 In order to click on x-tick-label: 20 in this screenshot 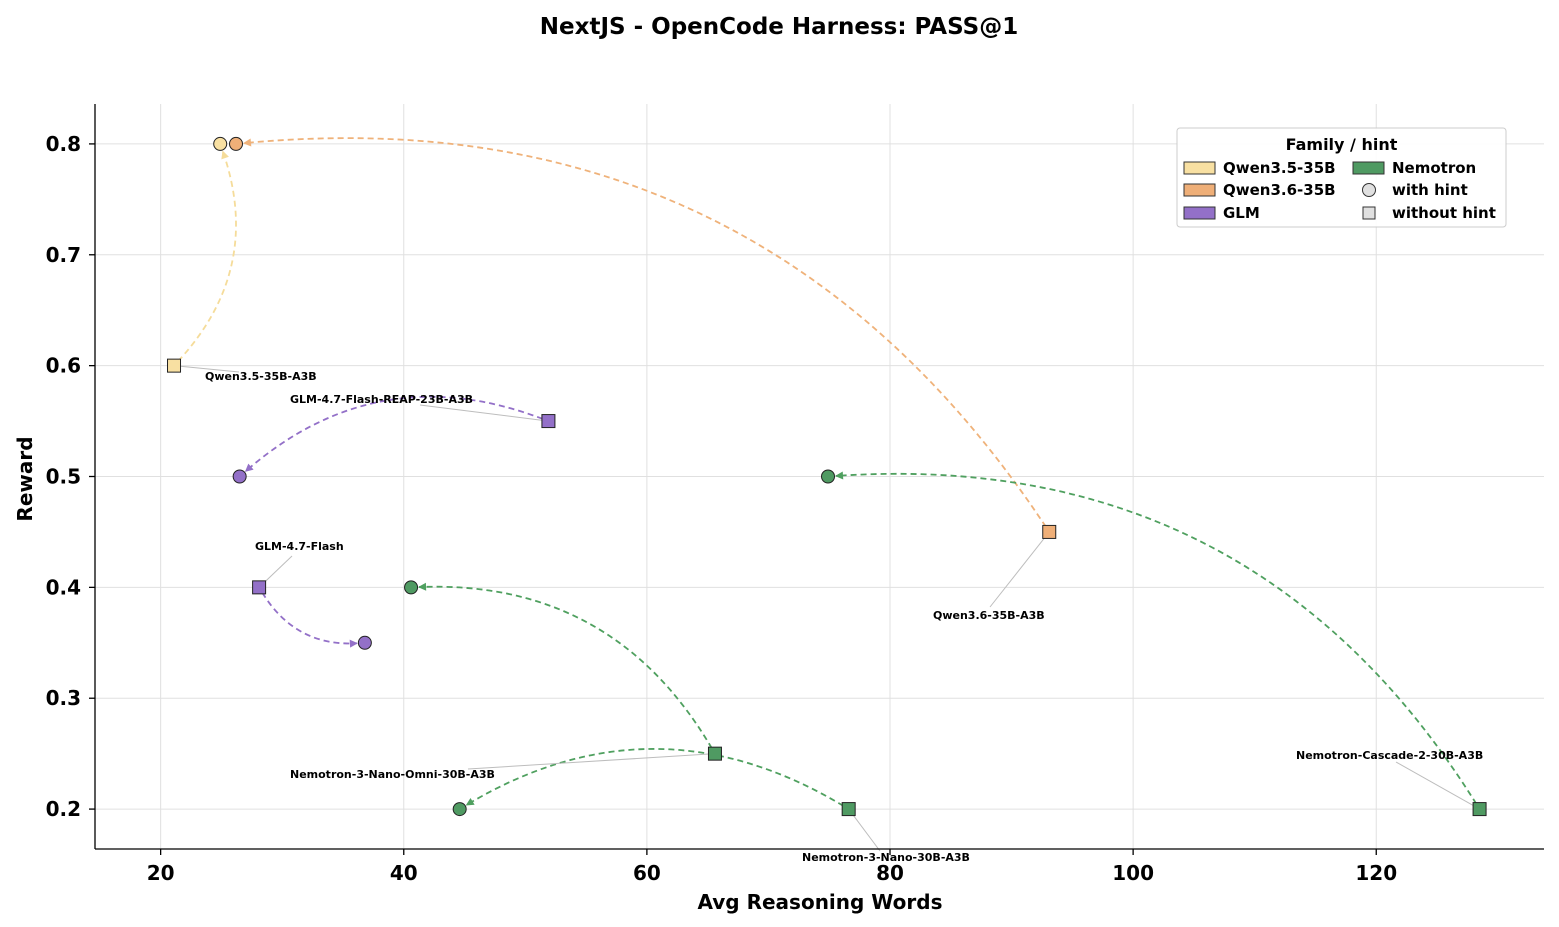, I will do `click(161, 873)`.